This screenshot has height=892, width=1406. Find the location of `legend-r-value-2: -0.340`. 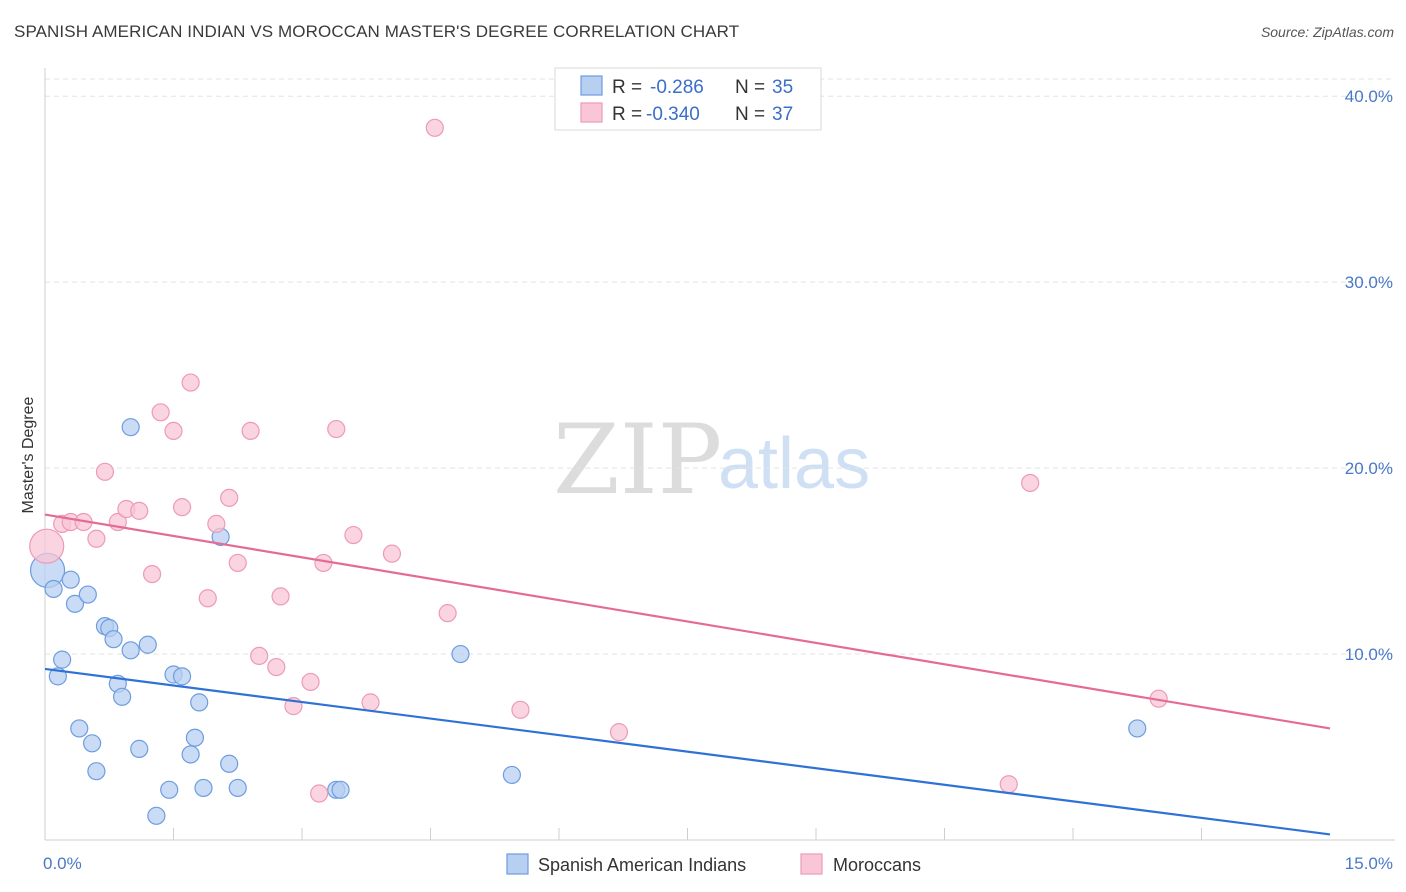

legend-r-value-2: -0.340 is located at coordinates (673, 114).